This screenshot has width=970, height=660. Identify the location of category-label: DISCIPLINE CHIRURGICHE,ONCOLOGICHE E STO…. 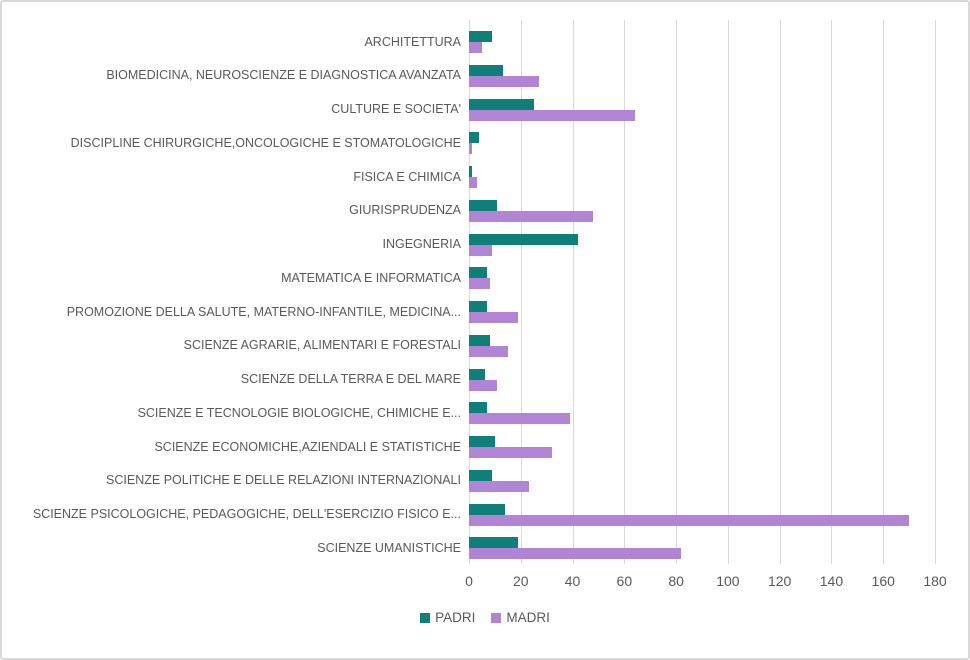
(265, 142).